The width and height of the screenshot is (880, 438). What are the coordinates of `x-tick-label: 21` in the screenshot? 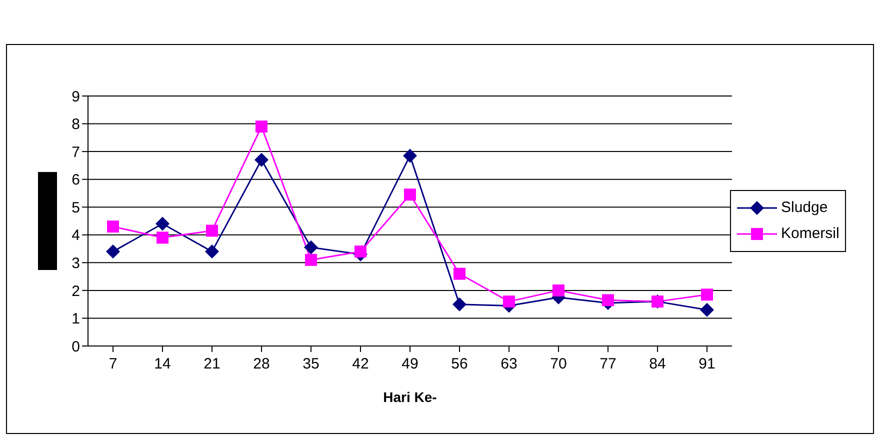 It's located at (212, 364).